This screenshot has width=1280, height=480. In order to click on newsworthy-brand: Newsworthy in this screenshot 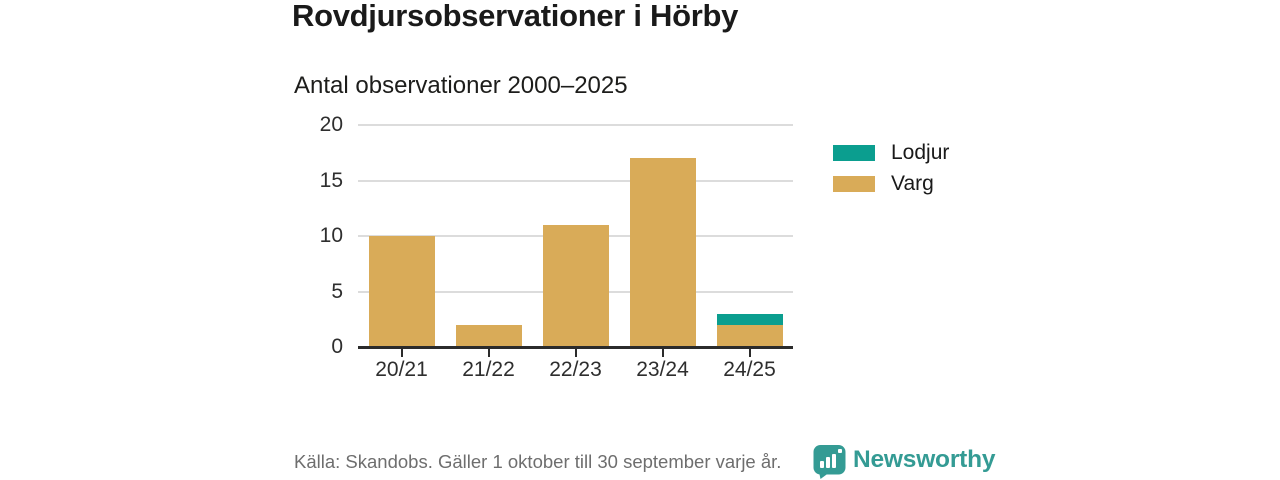, I will do `click(904, 461)`.